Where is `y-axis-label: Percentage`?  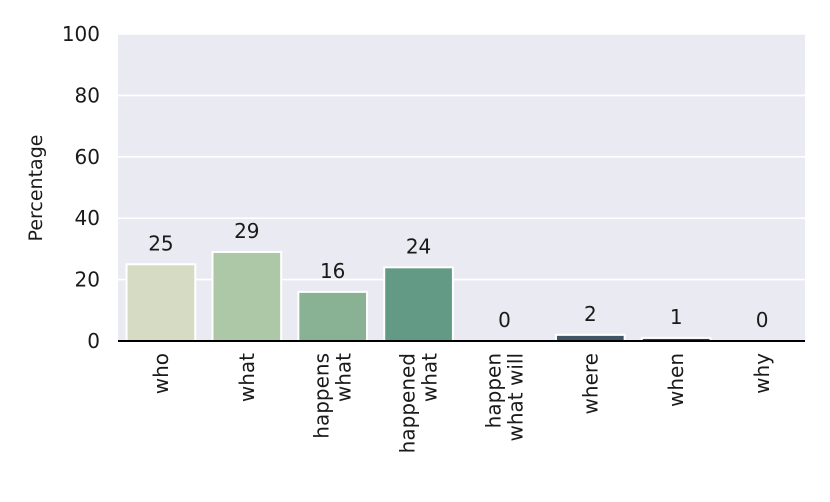
y-axis-label: Percentage is located at coordinates (36, 188).